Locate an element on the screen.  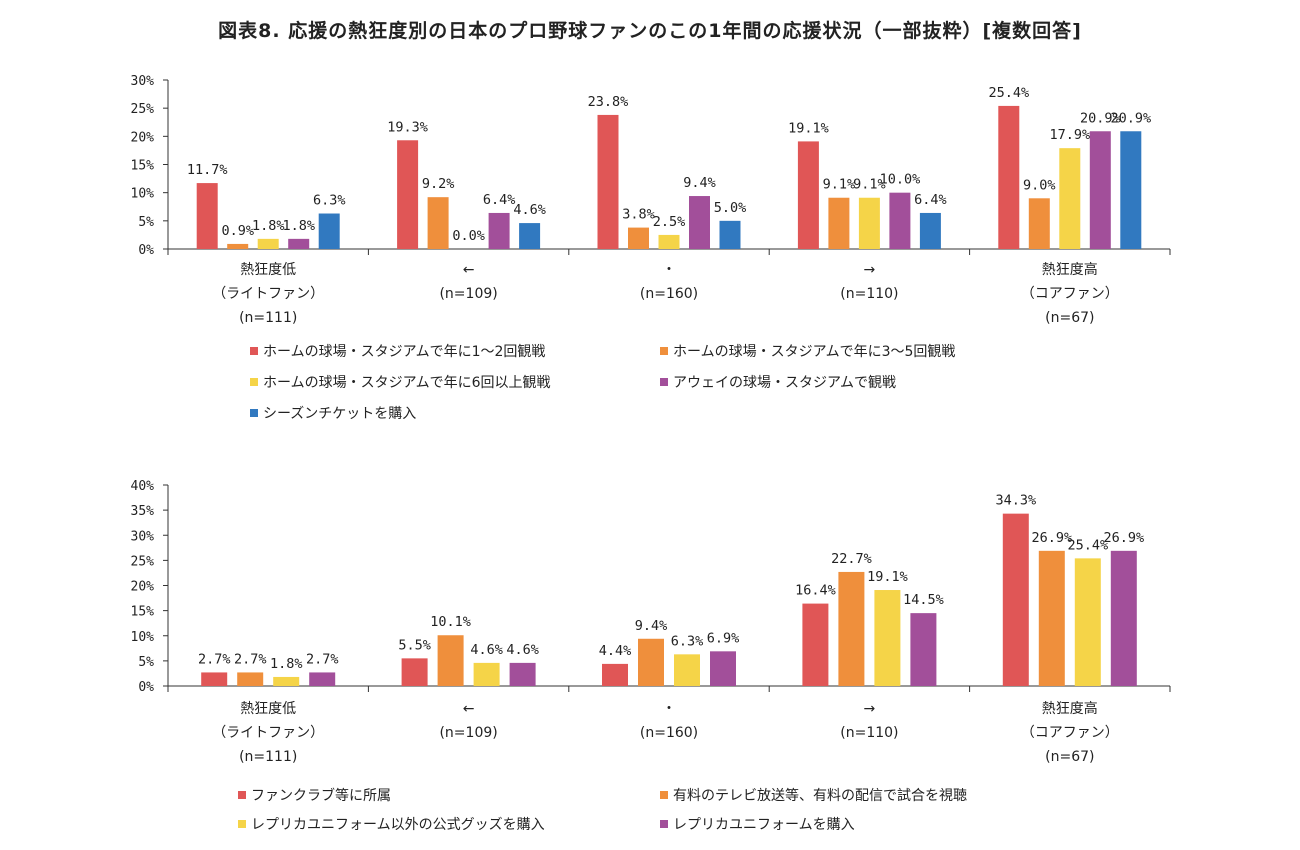
data-label: 9.1% is located at coordinates (869, 185).